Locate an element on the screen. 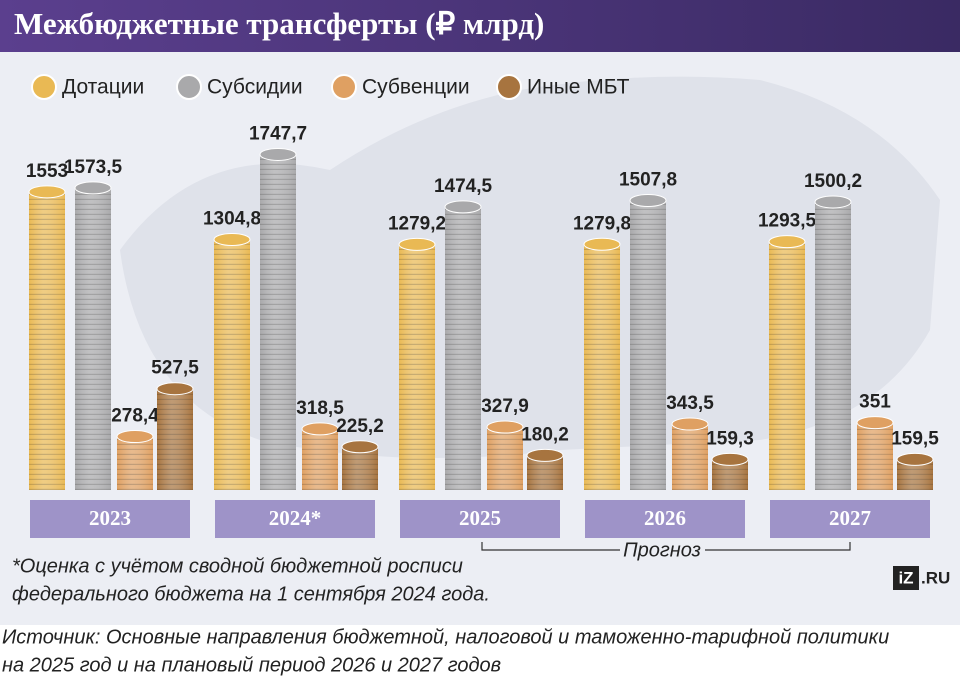 The image size is (960, 686). value-label: 318,5 is located at coordinates (320, 408).